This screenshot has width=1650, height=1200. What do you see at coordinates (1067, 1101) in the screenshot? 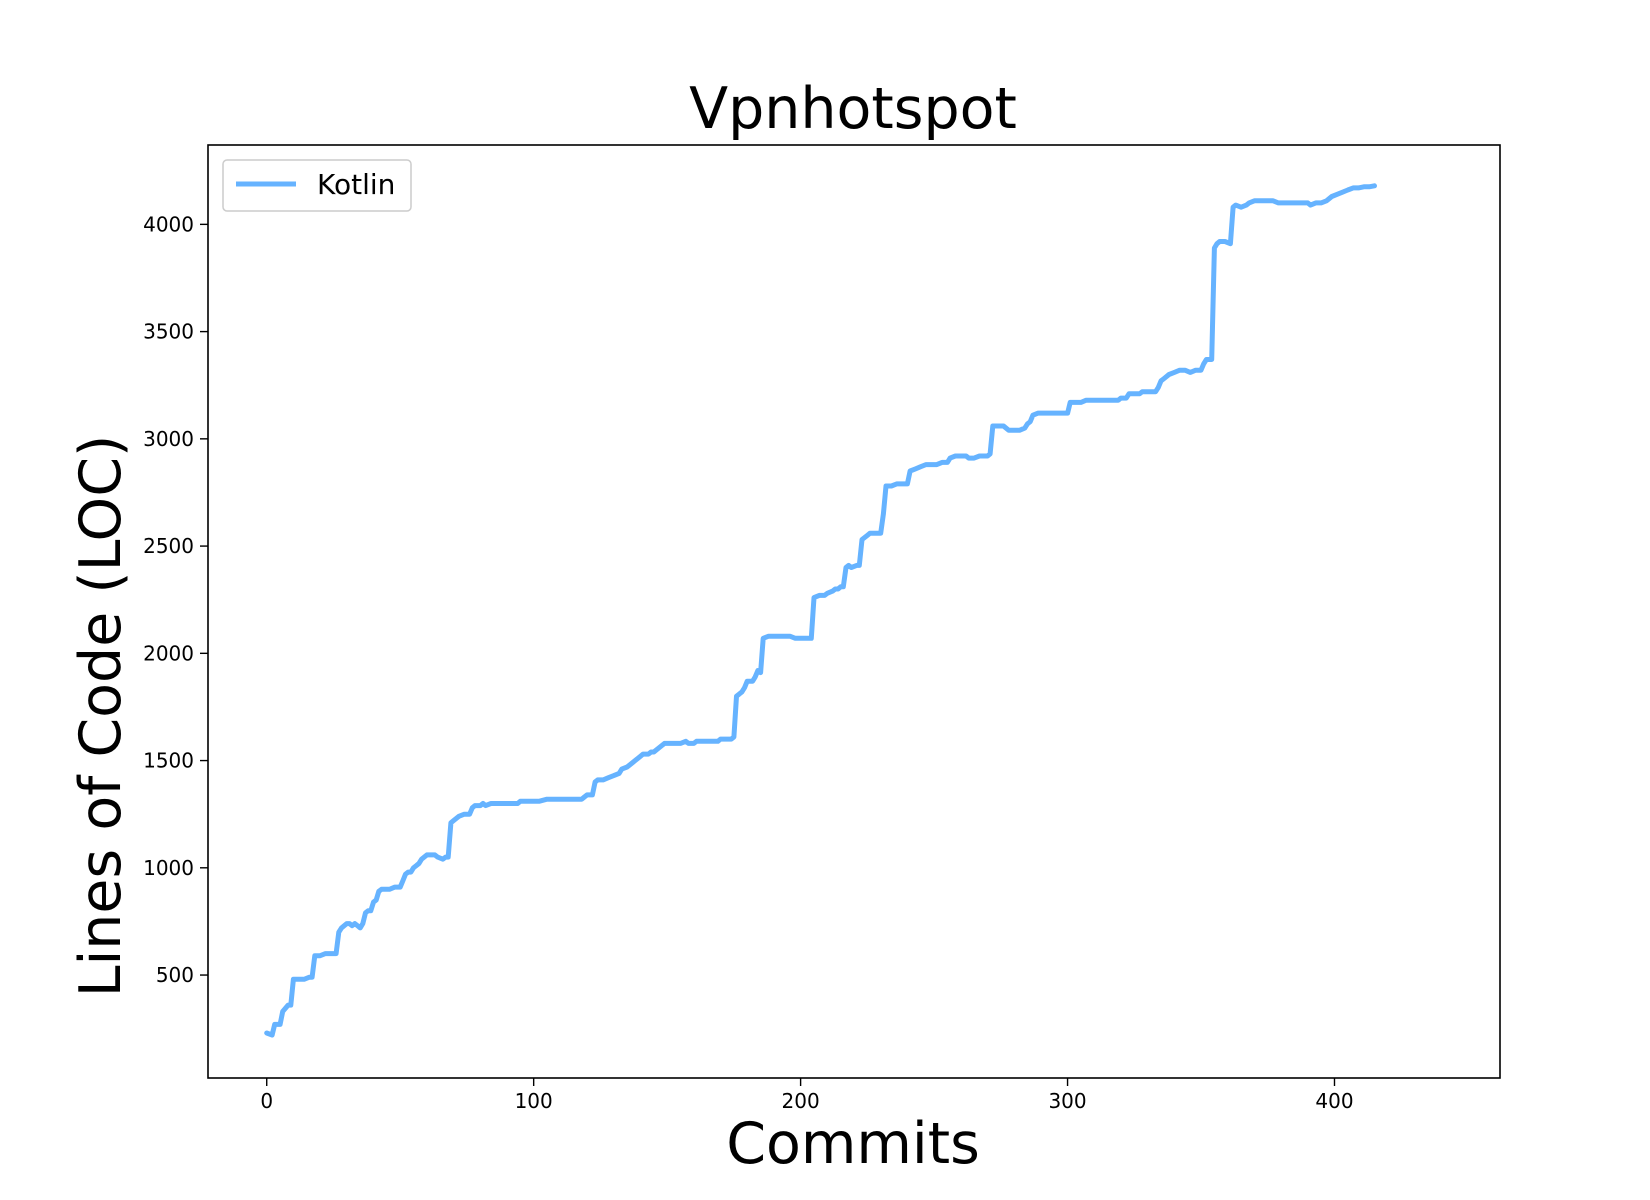
I see `x-tick-label: 300` at bounding box center [1067, 1101].